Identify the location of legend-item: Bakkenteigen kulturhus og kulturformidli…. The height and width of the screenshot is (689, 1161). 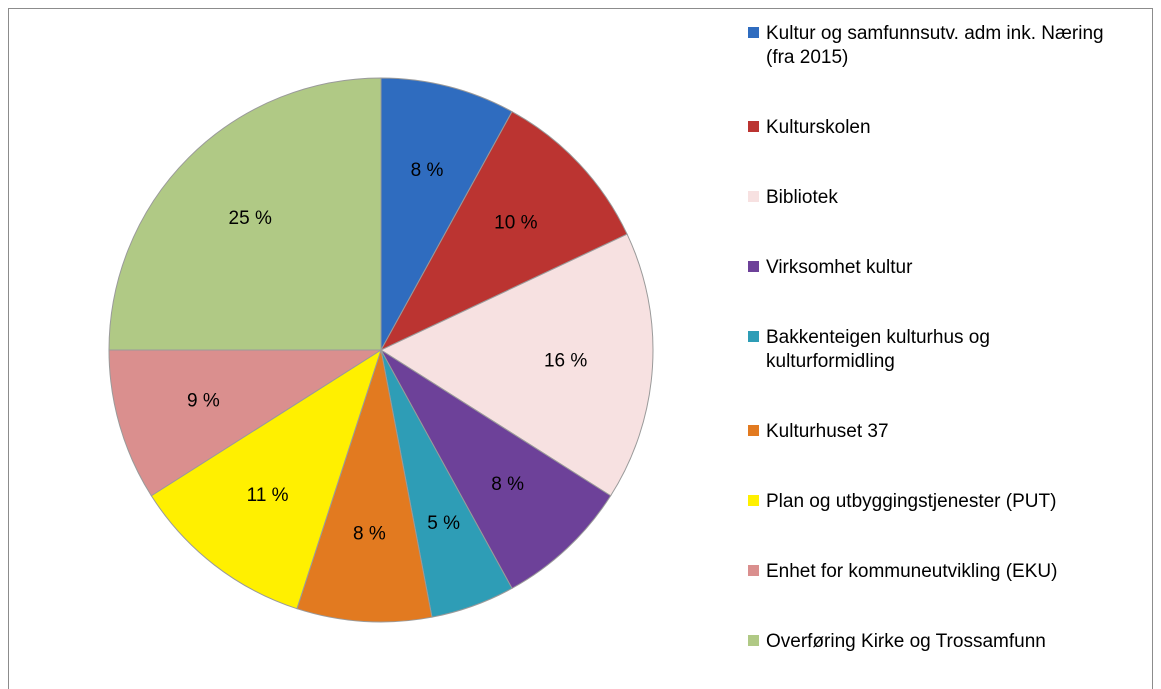
(943, 350).